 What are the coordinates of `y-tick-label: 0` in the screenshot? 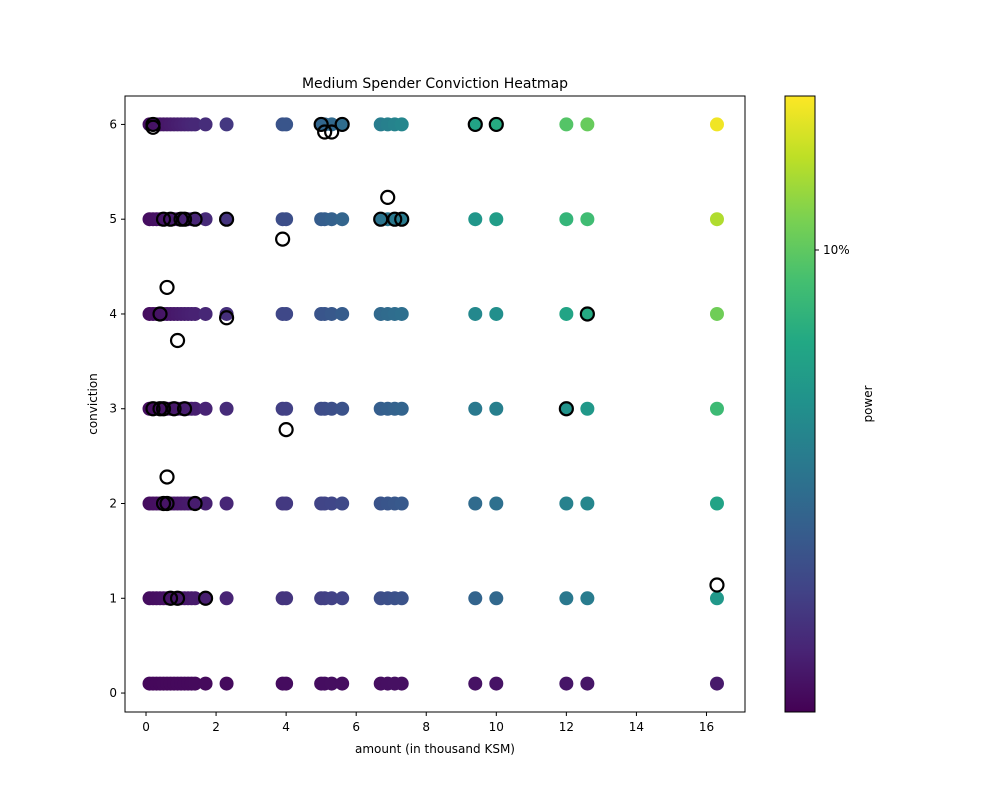 It's located at (113, 693).